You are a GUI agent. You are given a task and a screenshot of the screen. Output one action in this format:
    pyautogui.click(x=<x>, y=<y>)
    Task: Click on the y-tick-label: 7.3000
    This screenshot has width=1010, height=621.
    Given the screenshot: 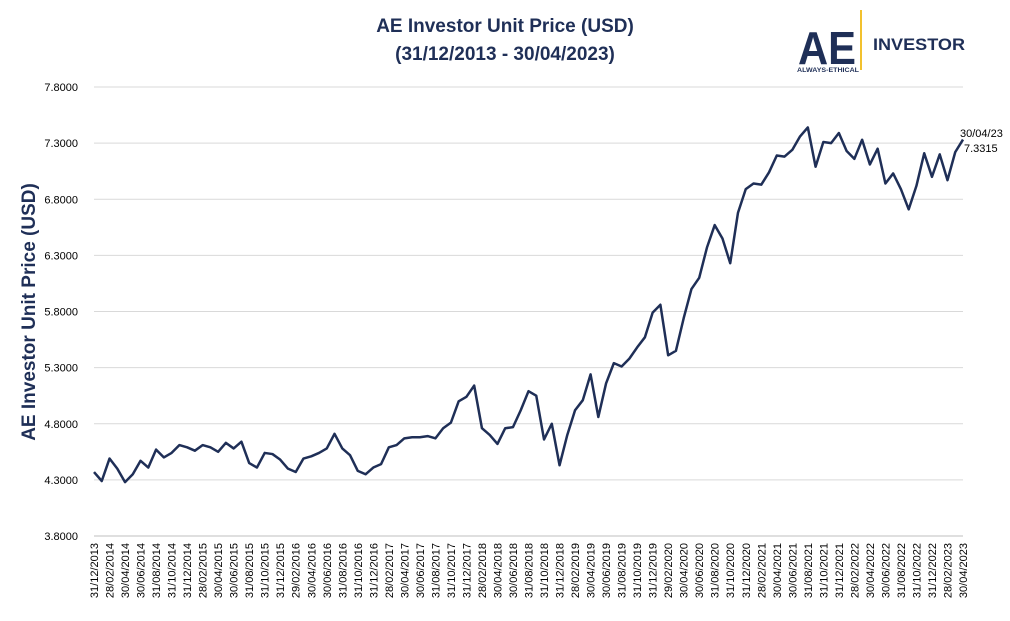 What is the action you would take?
    pyautogui.click(x=61, y=144)
    